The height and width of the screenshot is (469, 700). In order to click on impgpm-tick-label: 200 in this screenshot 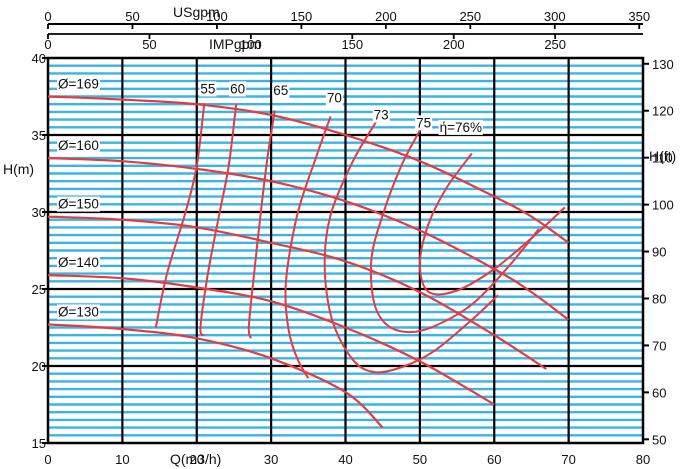, I will do `click(454, 44)`.